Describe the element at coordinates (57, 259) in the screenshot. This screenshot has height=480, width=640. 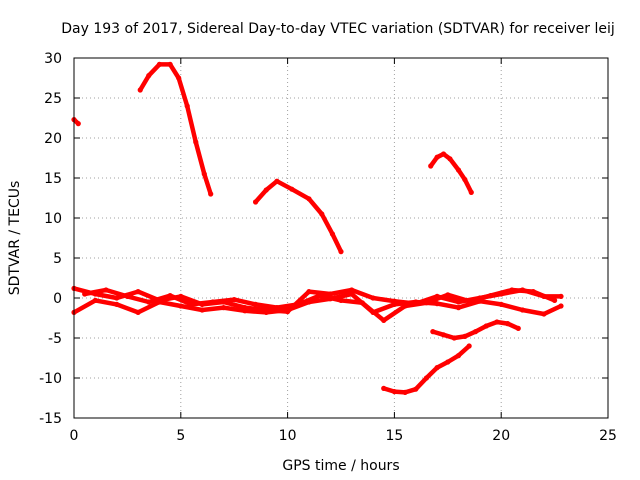
I see `y-tick-label: 5` at that location.